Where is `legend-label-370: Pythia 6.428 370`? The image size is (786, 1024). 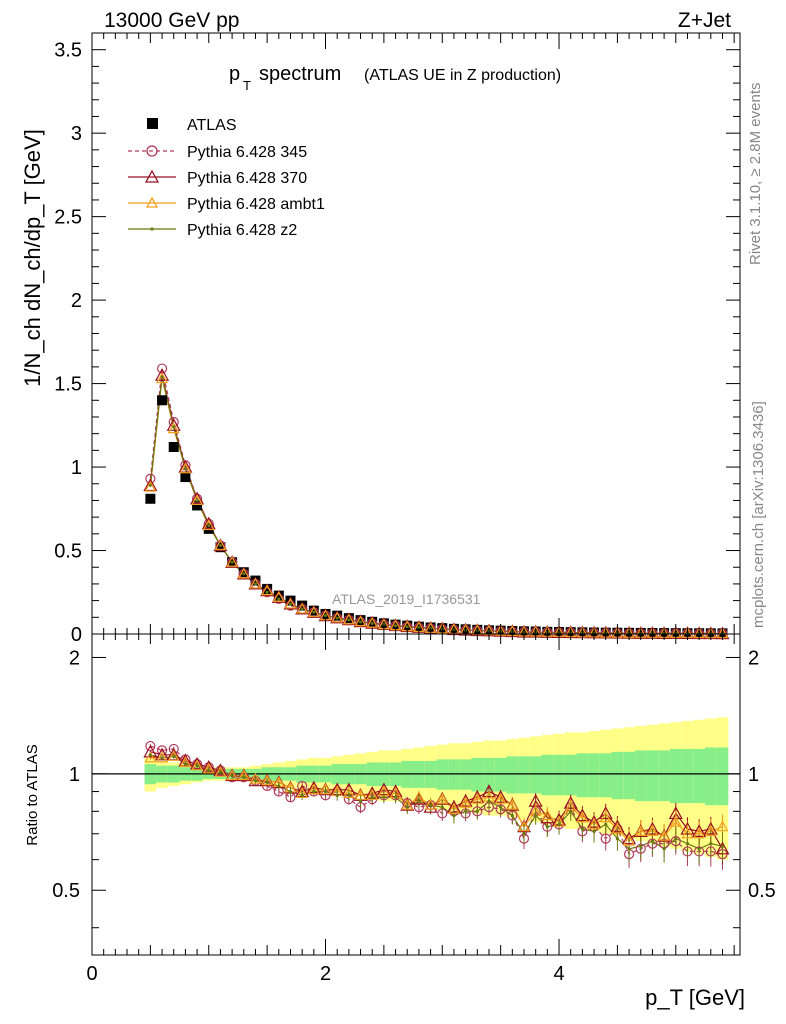 legend-label-370: Pythia 6.428 370 is located at coordinates (247, 178).